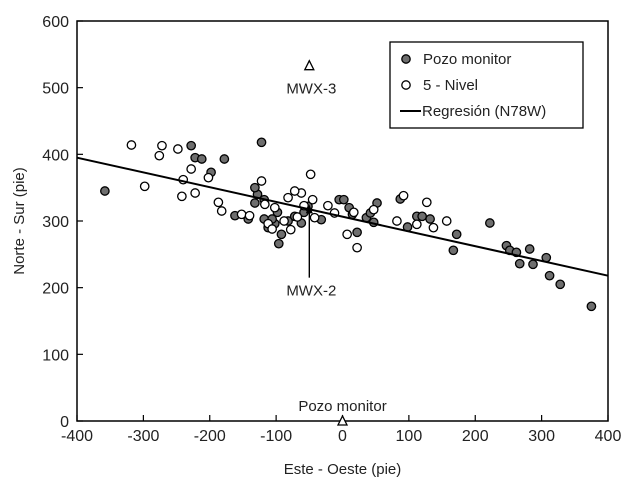 The image size is (640, 485). I want to click on y-tick-label-4: 400, so click(55, 155).